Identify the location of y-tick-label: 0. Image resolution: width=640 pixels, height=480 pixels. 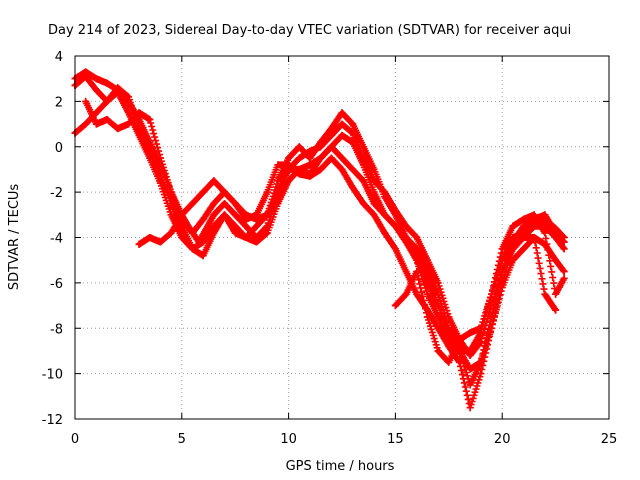
(59, 148).